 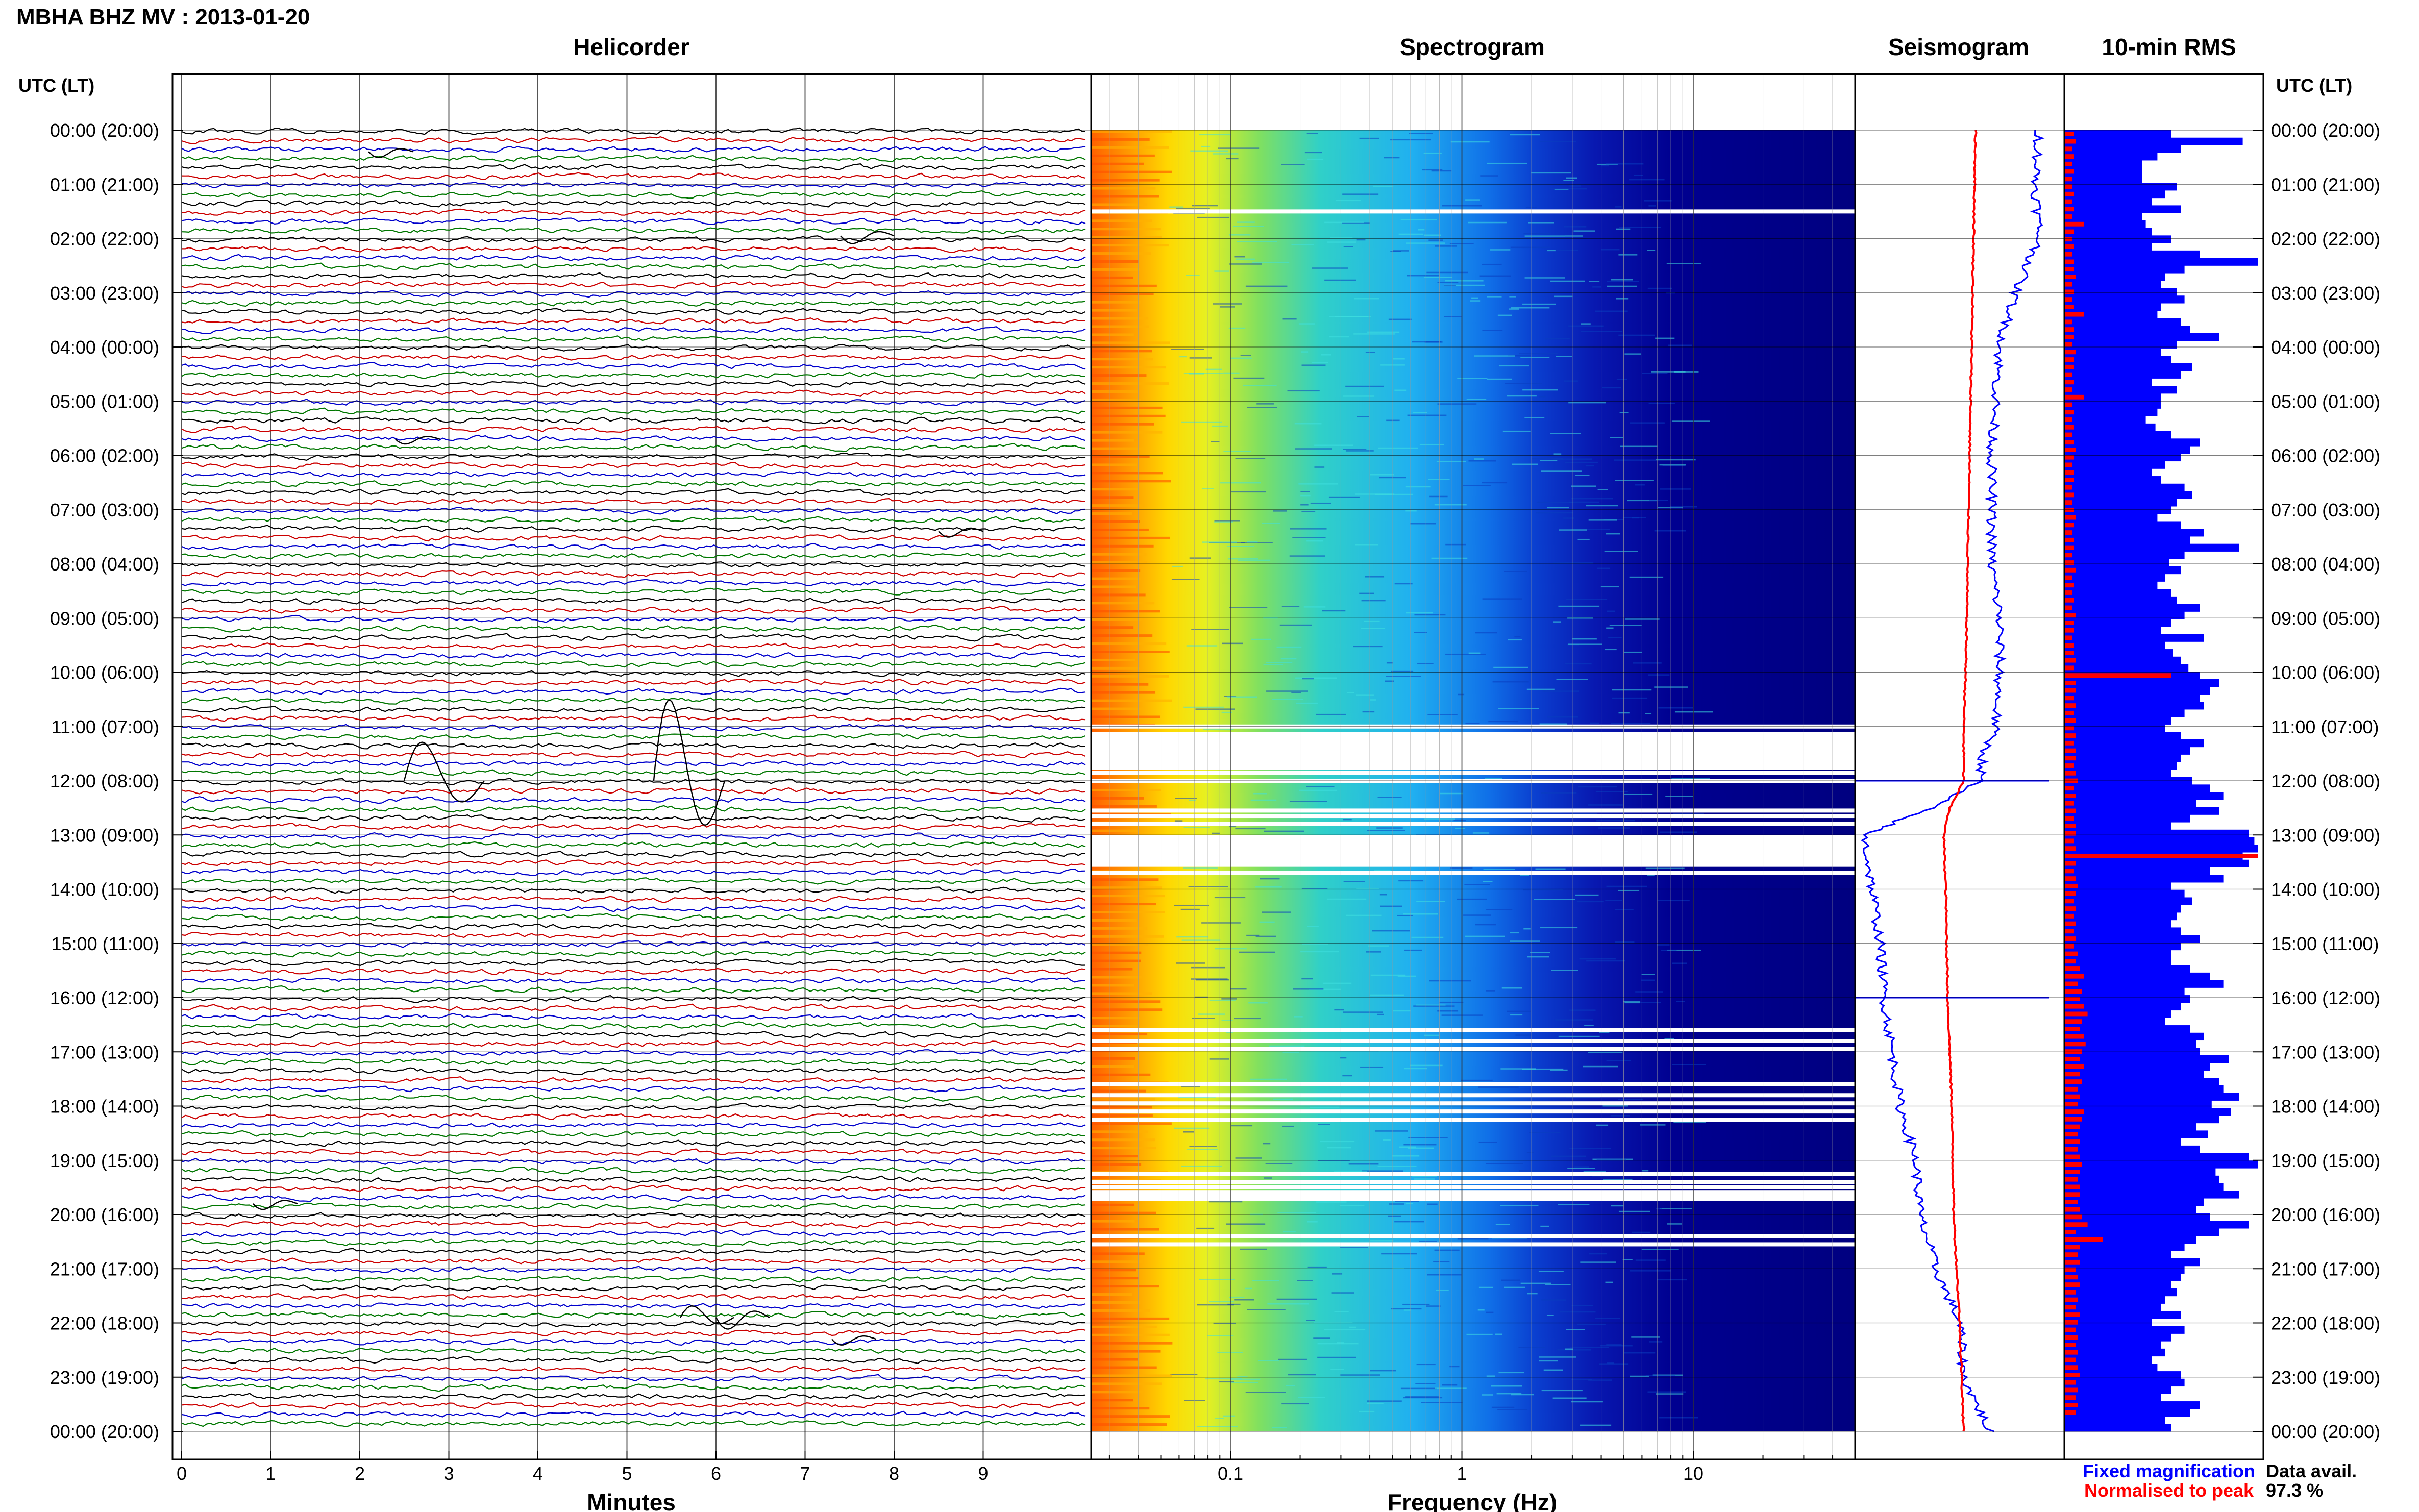 What do you see at coordinates (105, 943) in the screenshot?
I see `left-time-label: 15:00 (11:00)` at bounding box center [105, 943].